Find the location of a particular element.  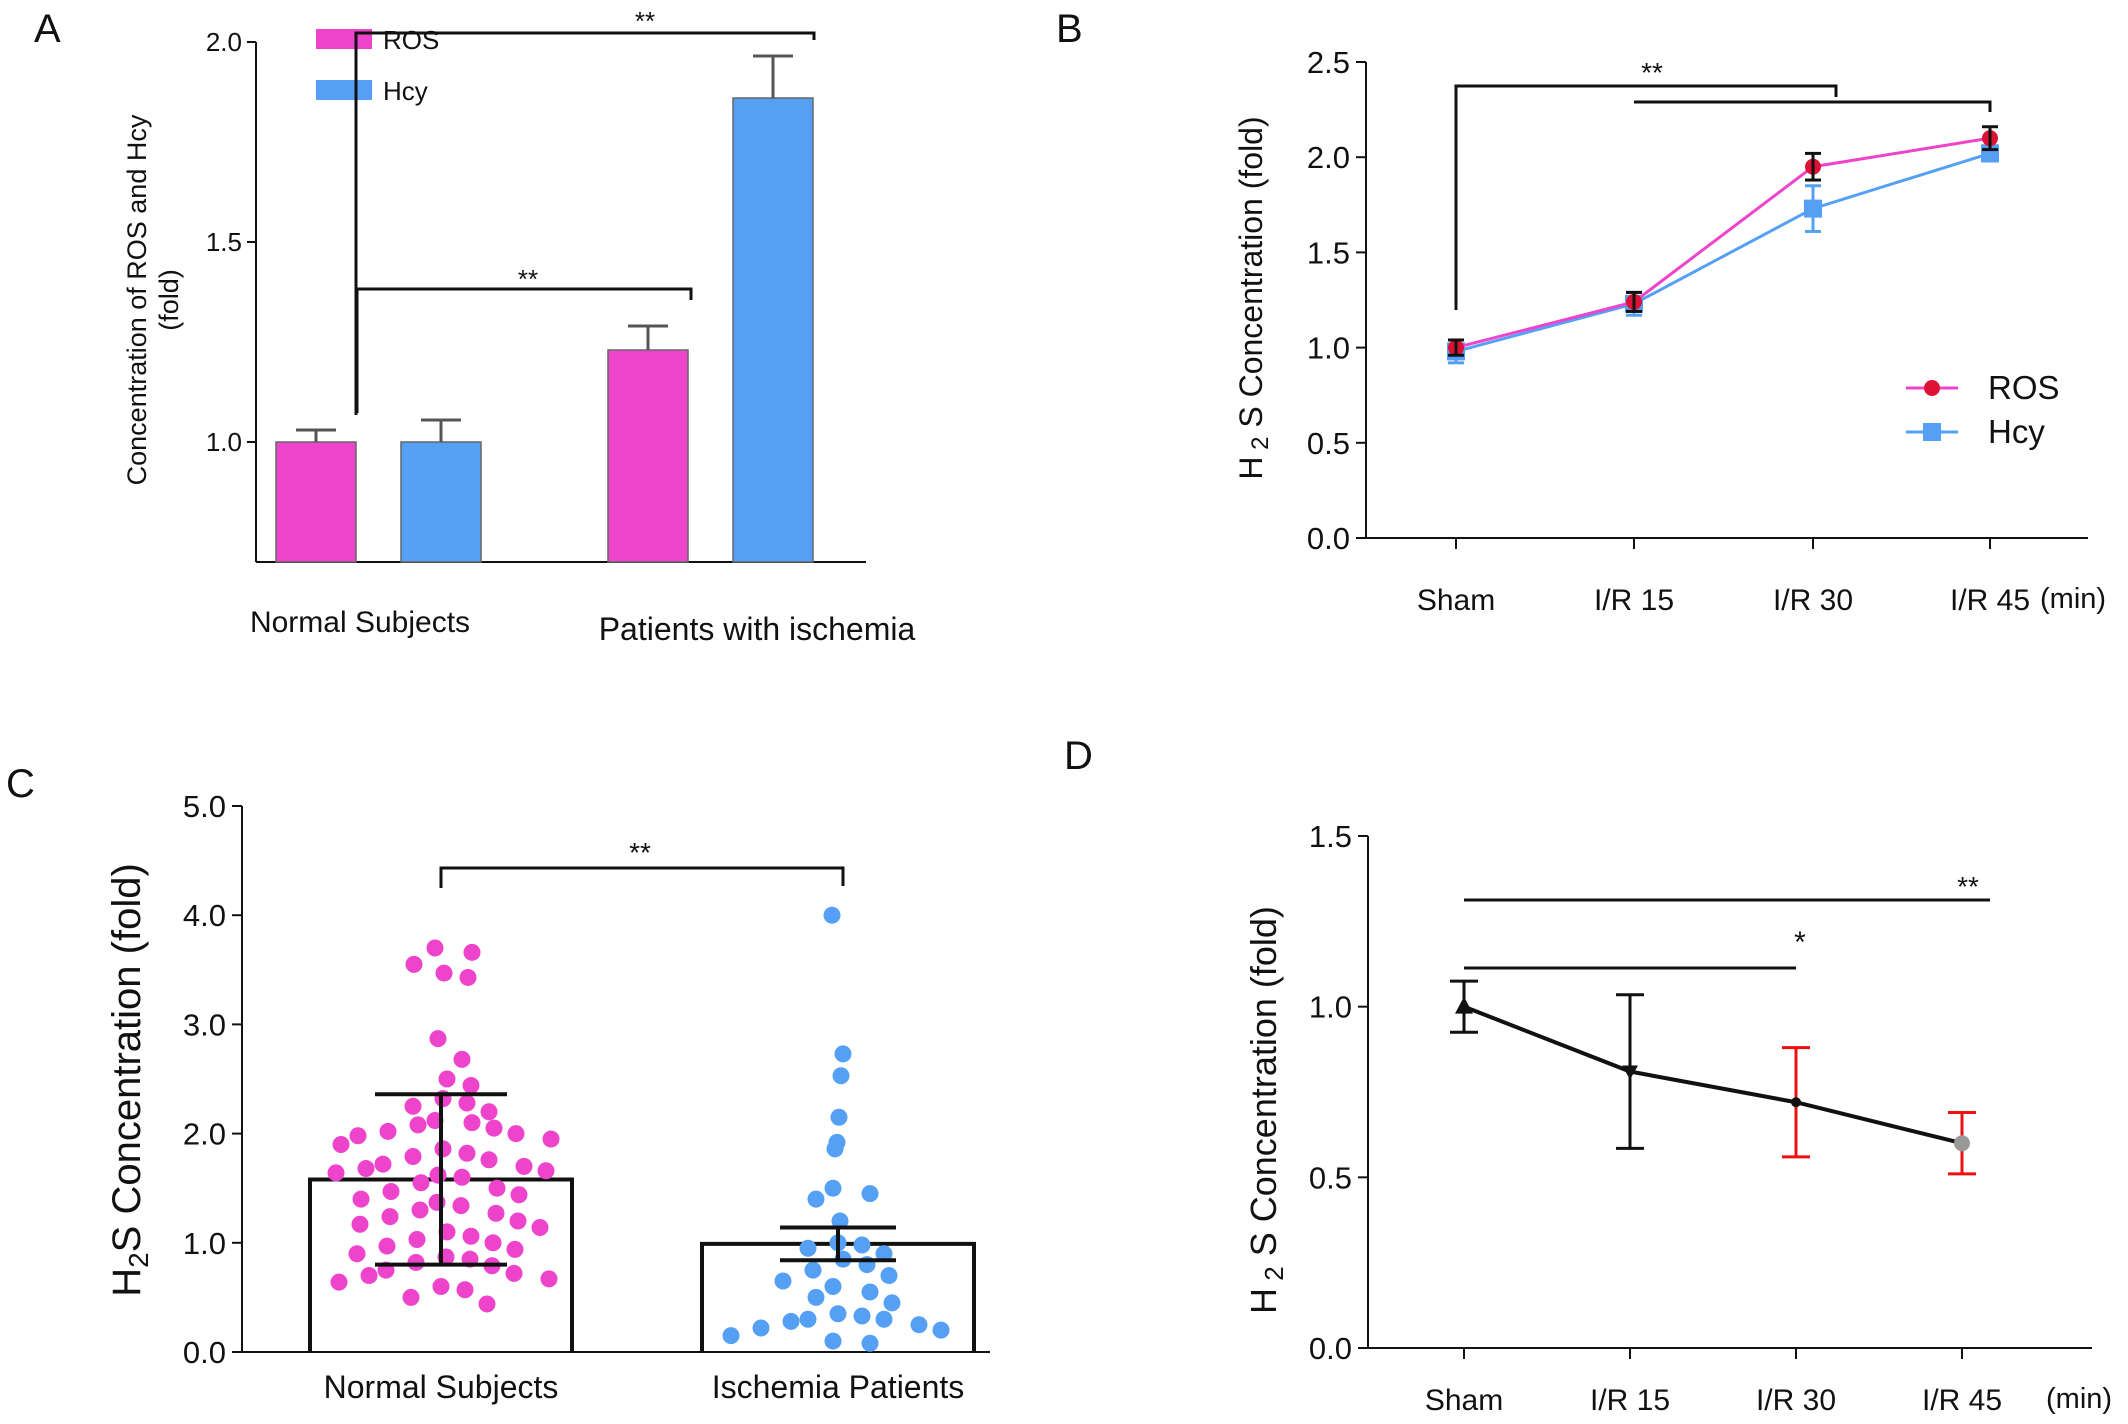

y-label-sub: 2 is located at coordinates (1260, 447).